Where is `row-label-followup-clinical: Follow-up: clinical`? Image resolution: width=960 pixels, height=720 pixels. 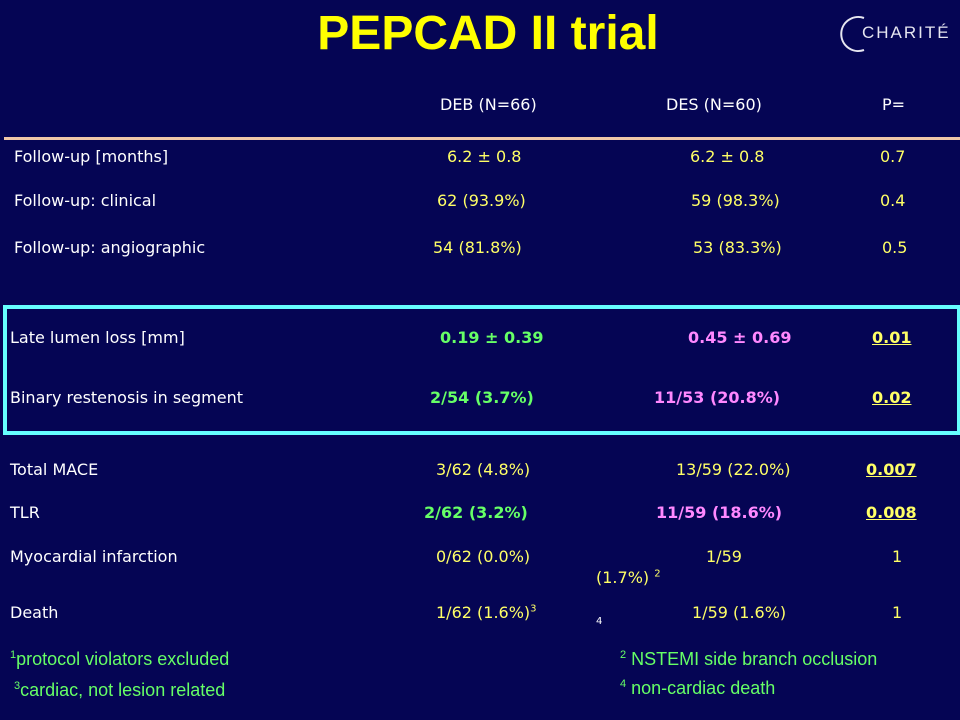
row-label-followup-clinical: Follow-up: clinical is located at coordinates (85, 200).